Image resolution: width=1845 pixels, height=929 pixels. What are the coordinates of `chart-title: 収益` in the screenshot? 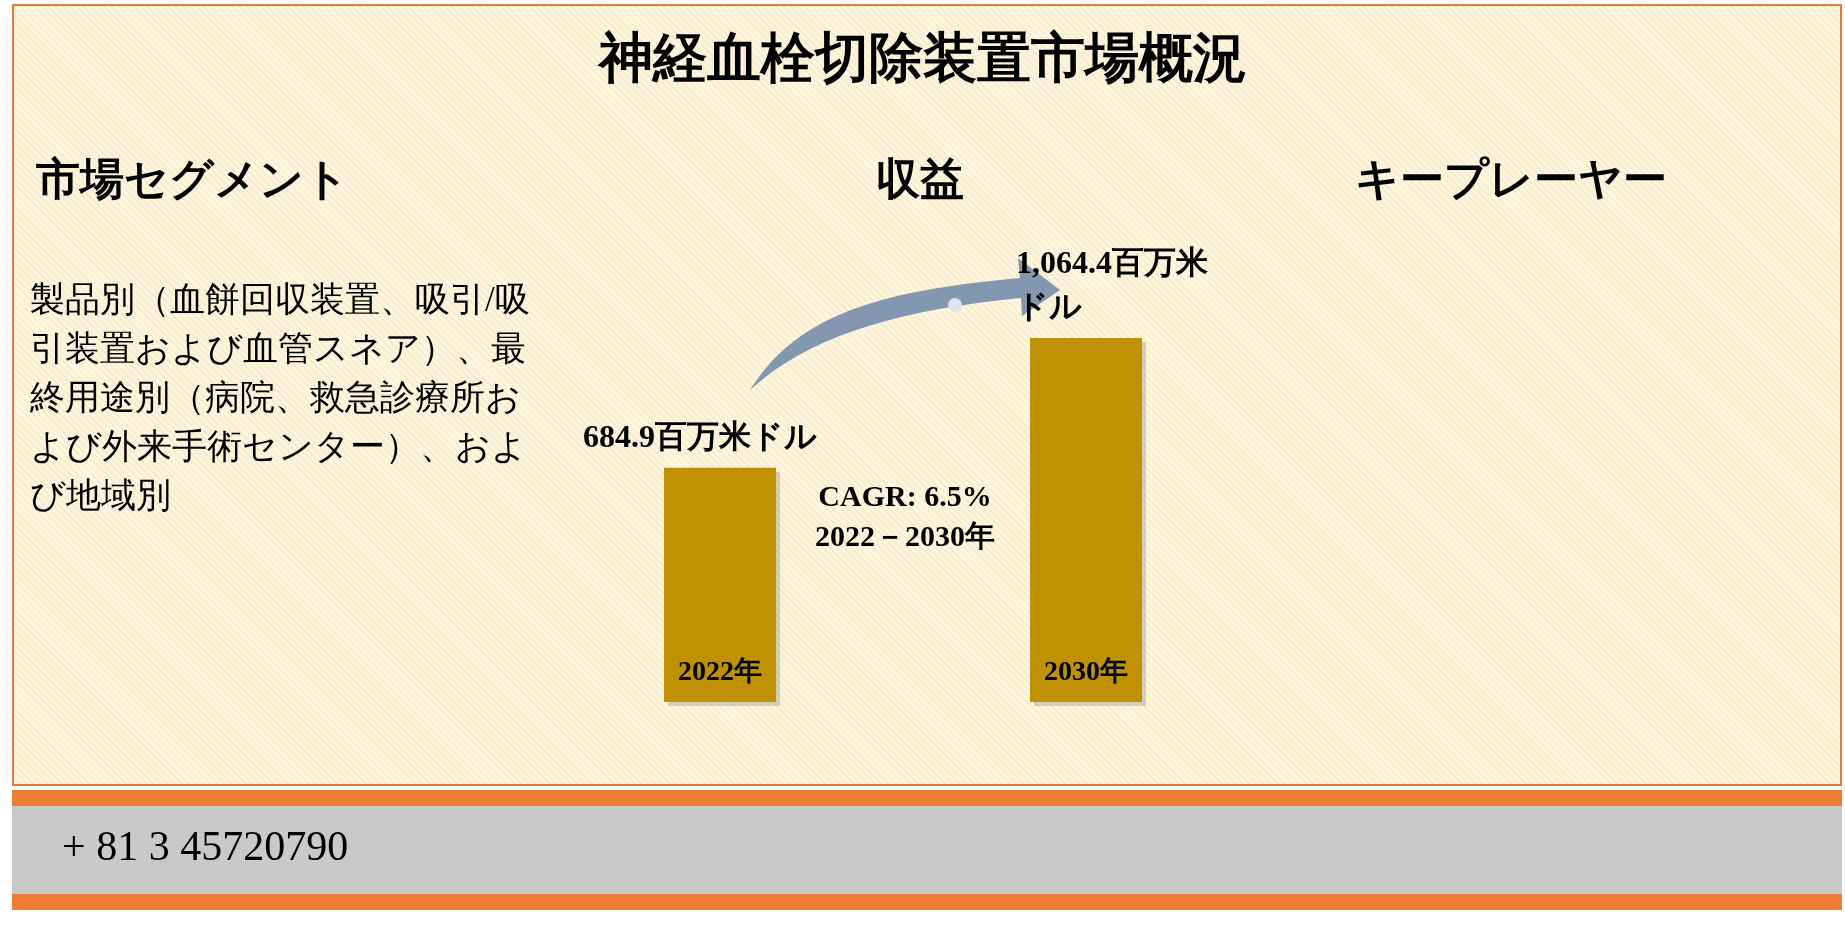 It's located at (920, 180).